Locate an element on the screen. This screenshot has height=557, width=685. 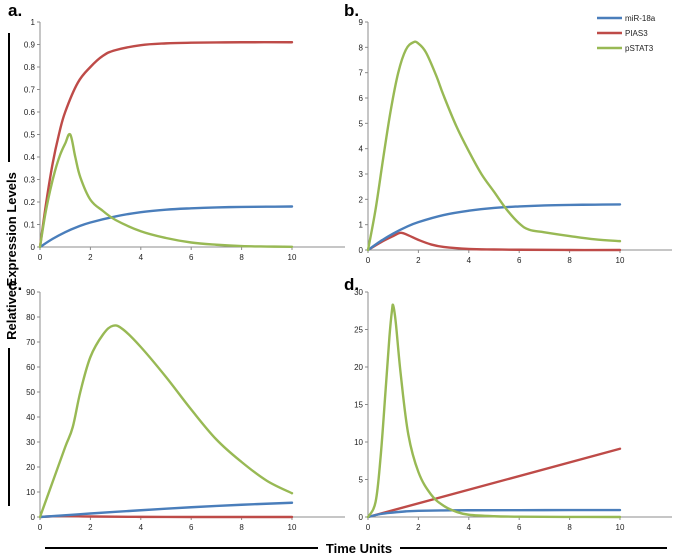
legend-label-pias3: PIAS3 is located at coordinates (636, 33).